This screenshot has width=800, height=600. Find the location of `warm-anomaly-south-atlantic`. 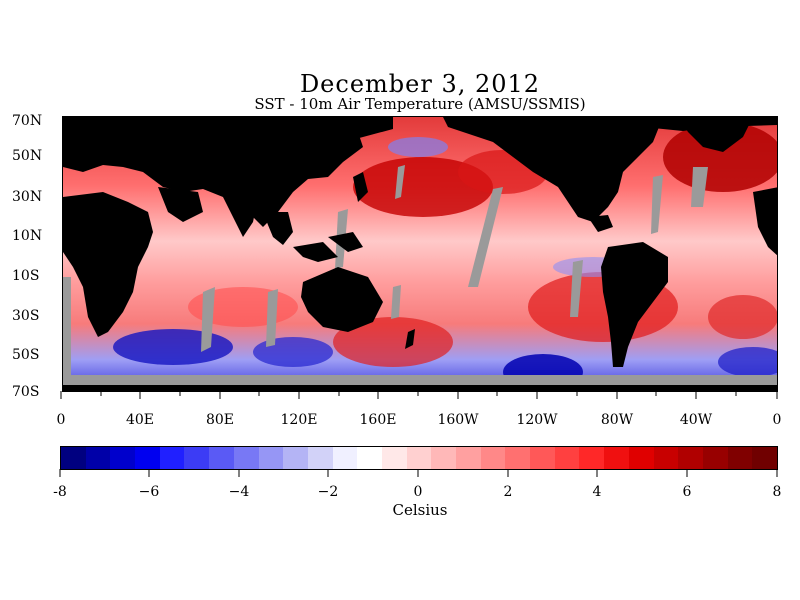

warm-anomaly-south-atlantic is located at coordinates (742, 317).